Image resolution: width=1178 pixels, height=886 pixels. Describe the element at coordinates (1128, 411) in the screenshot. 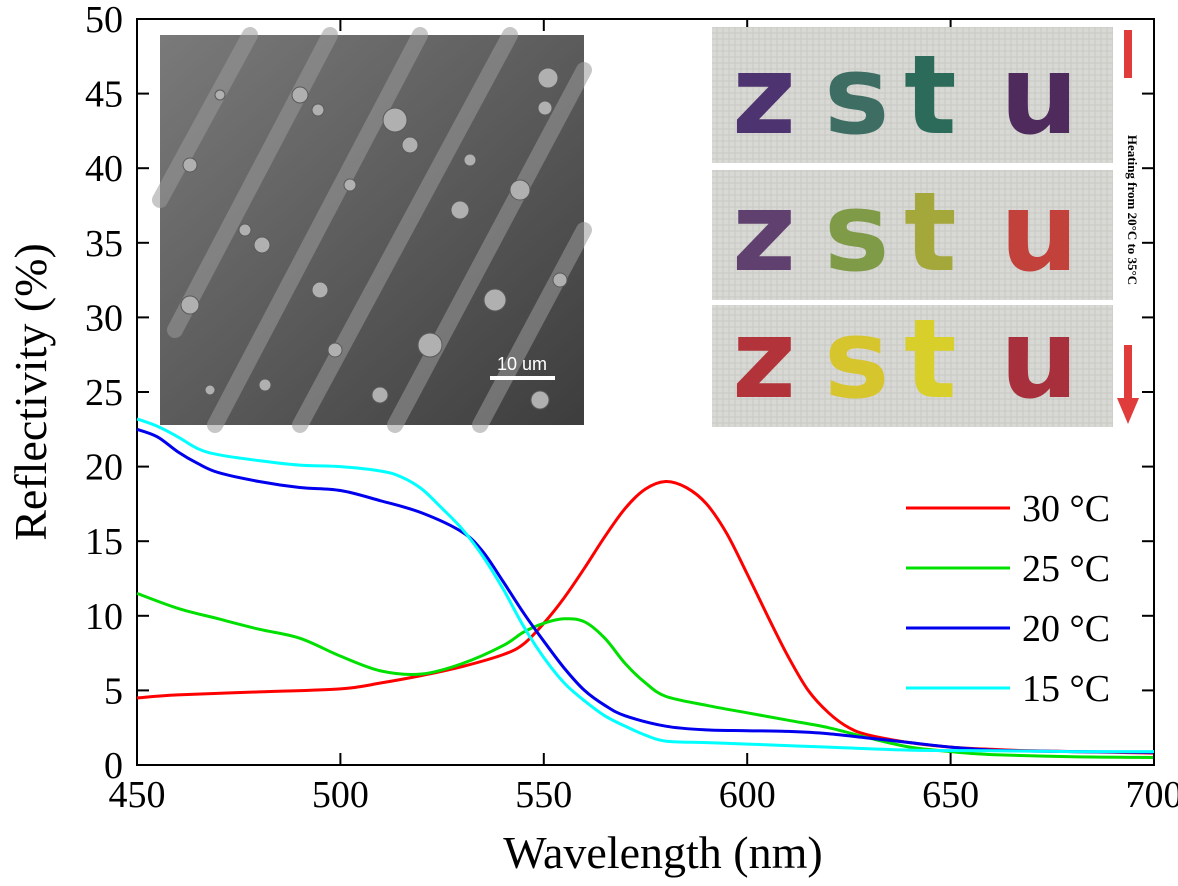

I see `arrow-head` at that location.